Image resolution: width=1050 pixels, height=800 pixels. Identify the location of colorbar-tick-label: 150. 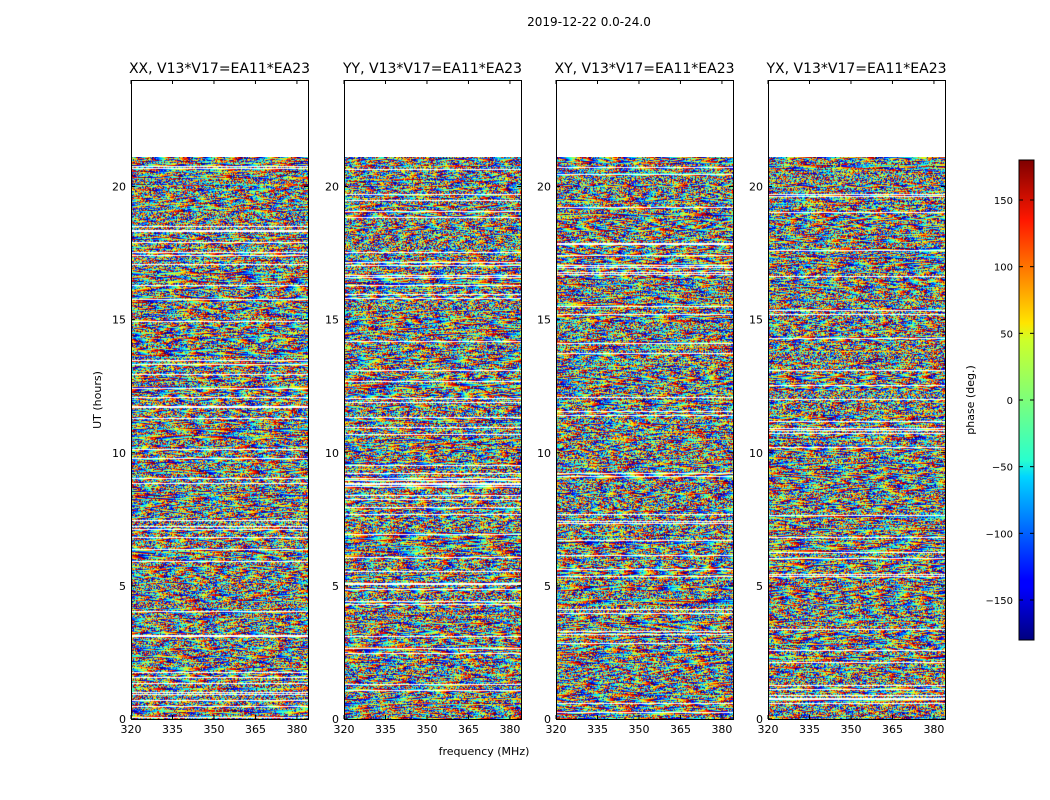
(1003, 201).